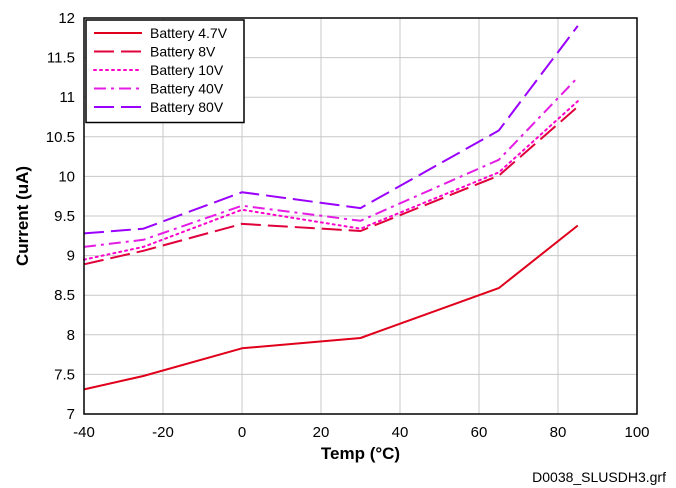  I want to click on x-tick-label: 40, so click(400, 432).